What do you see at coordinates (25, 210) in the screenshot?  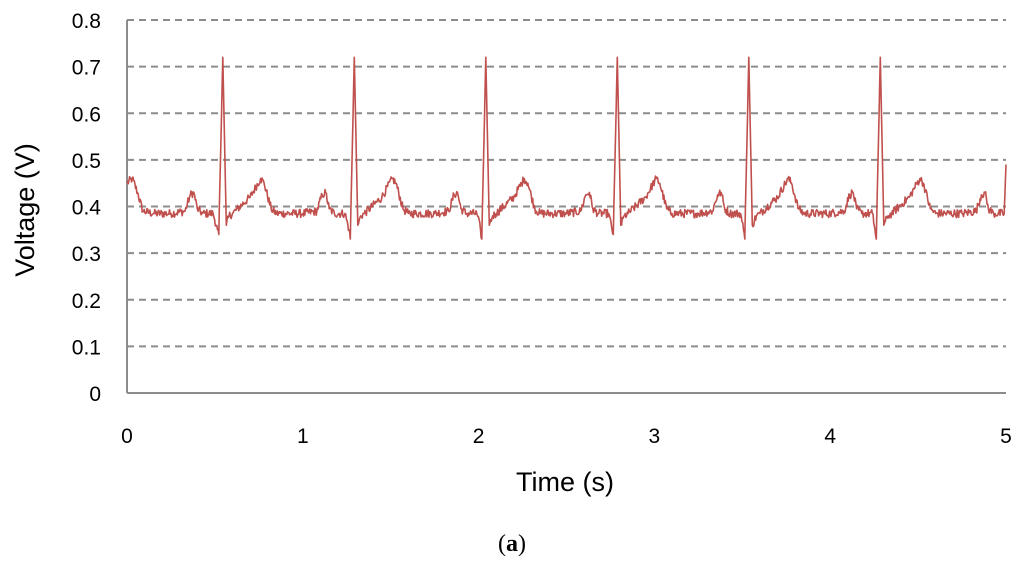 I see `y-axis-title: Voltage (V)` at bounding box center [25, 210].